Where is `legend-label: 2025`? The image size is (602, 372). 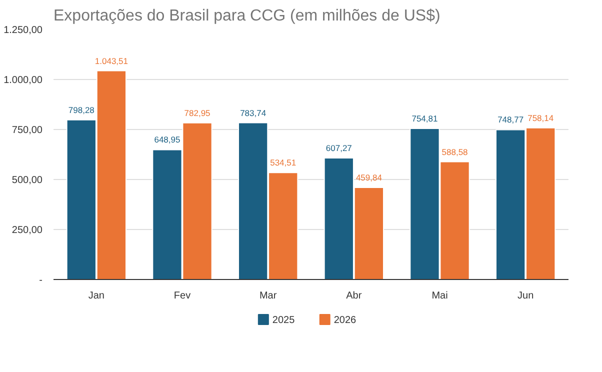 legend-label: 2025 is located at coordinates (284, 320).